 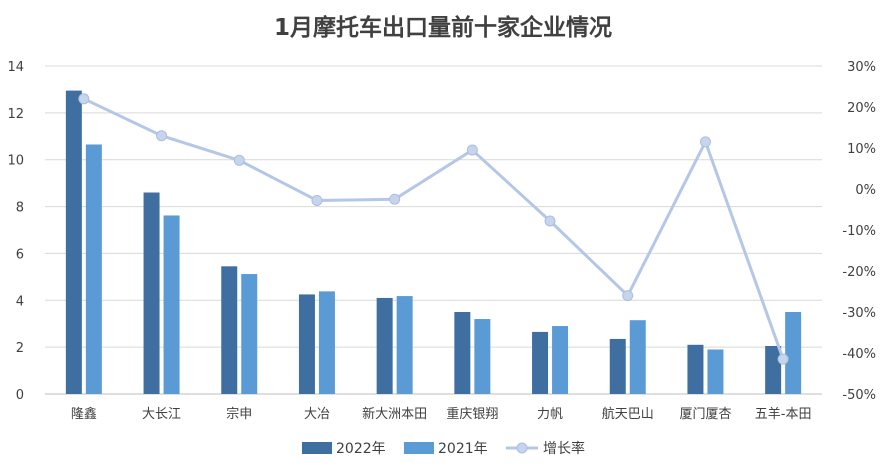 What do you see at coordinates (443, 27) in the screenshot?
I see `chart-title: 1月摩托车出口量前十家企业情况` at bounding box center [443, 27].